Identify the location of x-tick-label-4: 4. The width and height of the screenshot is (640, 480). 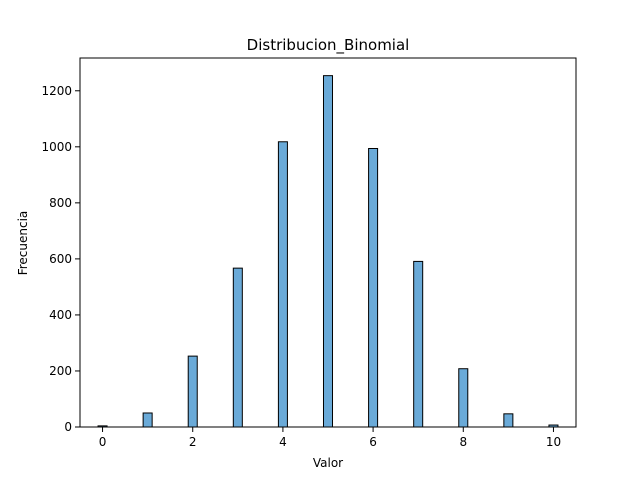
(283, 442).